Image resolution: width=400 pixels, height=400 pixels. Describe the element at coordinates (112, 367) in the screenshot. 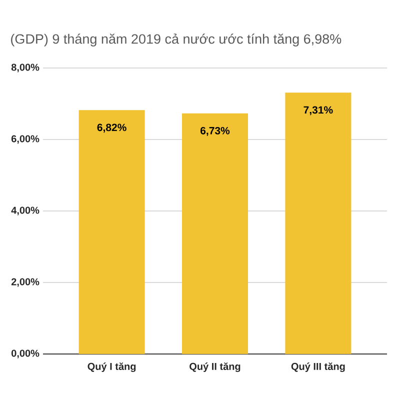

I see `x-tick-label: Quý I tăng` at that location.